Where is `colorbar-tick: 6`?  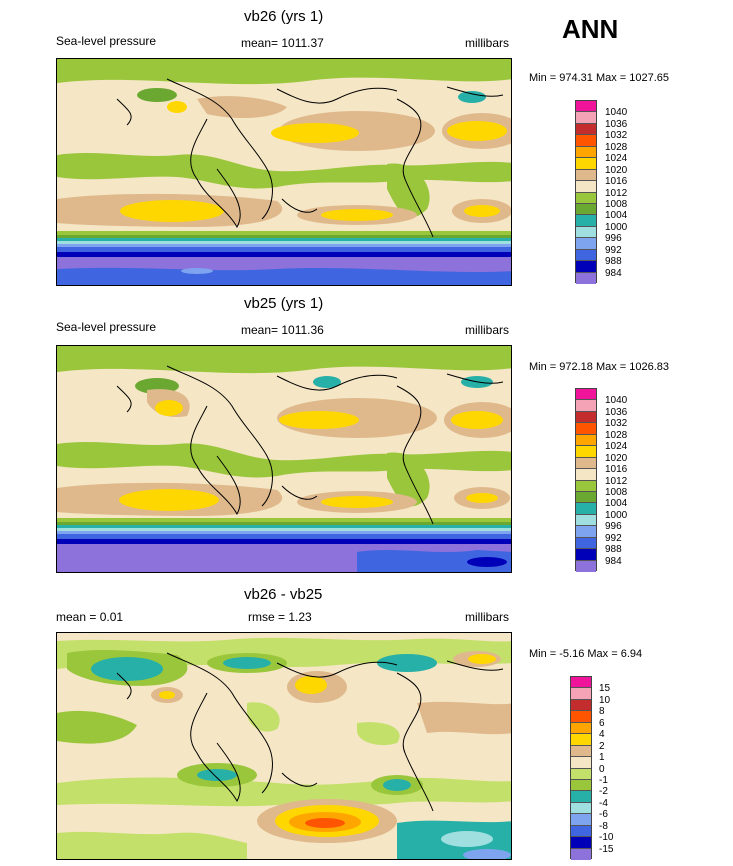 colorbar-tick: 6 is located at coordinates (602, 723).